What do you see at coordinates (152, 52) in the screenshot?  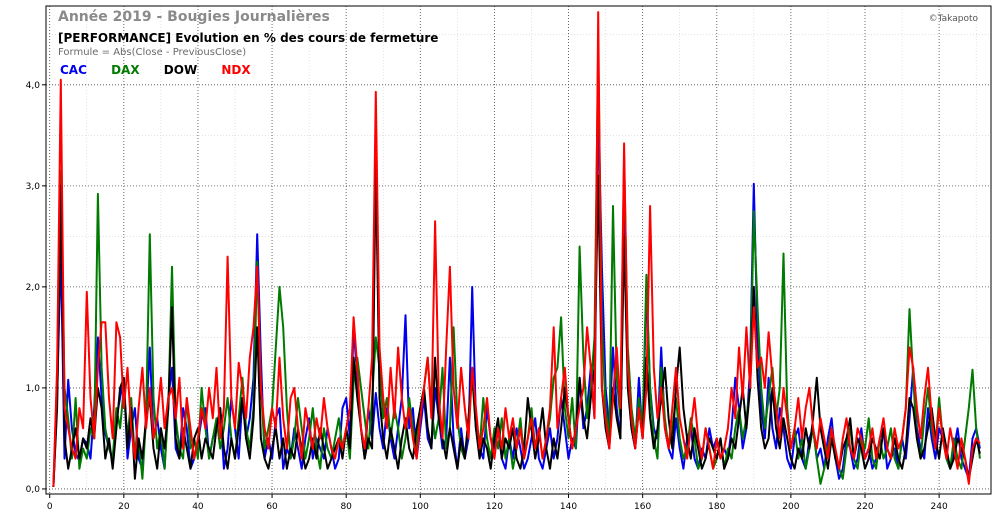 I see `chart-formula: Formule = Abs(Close - PreviousClose)` at bounding box center [152, 52].